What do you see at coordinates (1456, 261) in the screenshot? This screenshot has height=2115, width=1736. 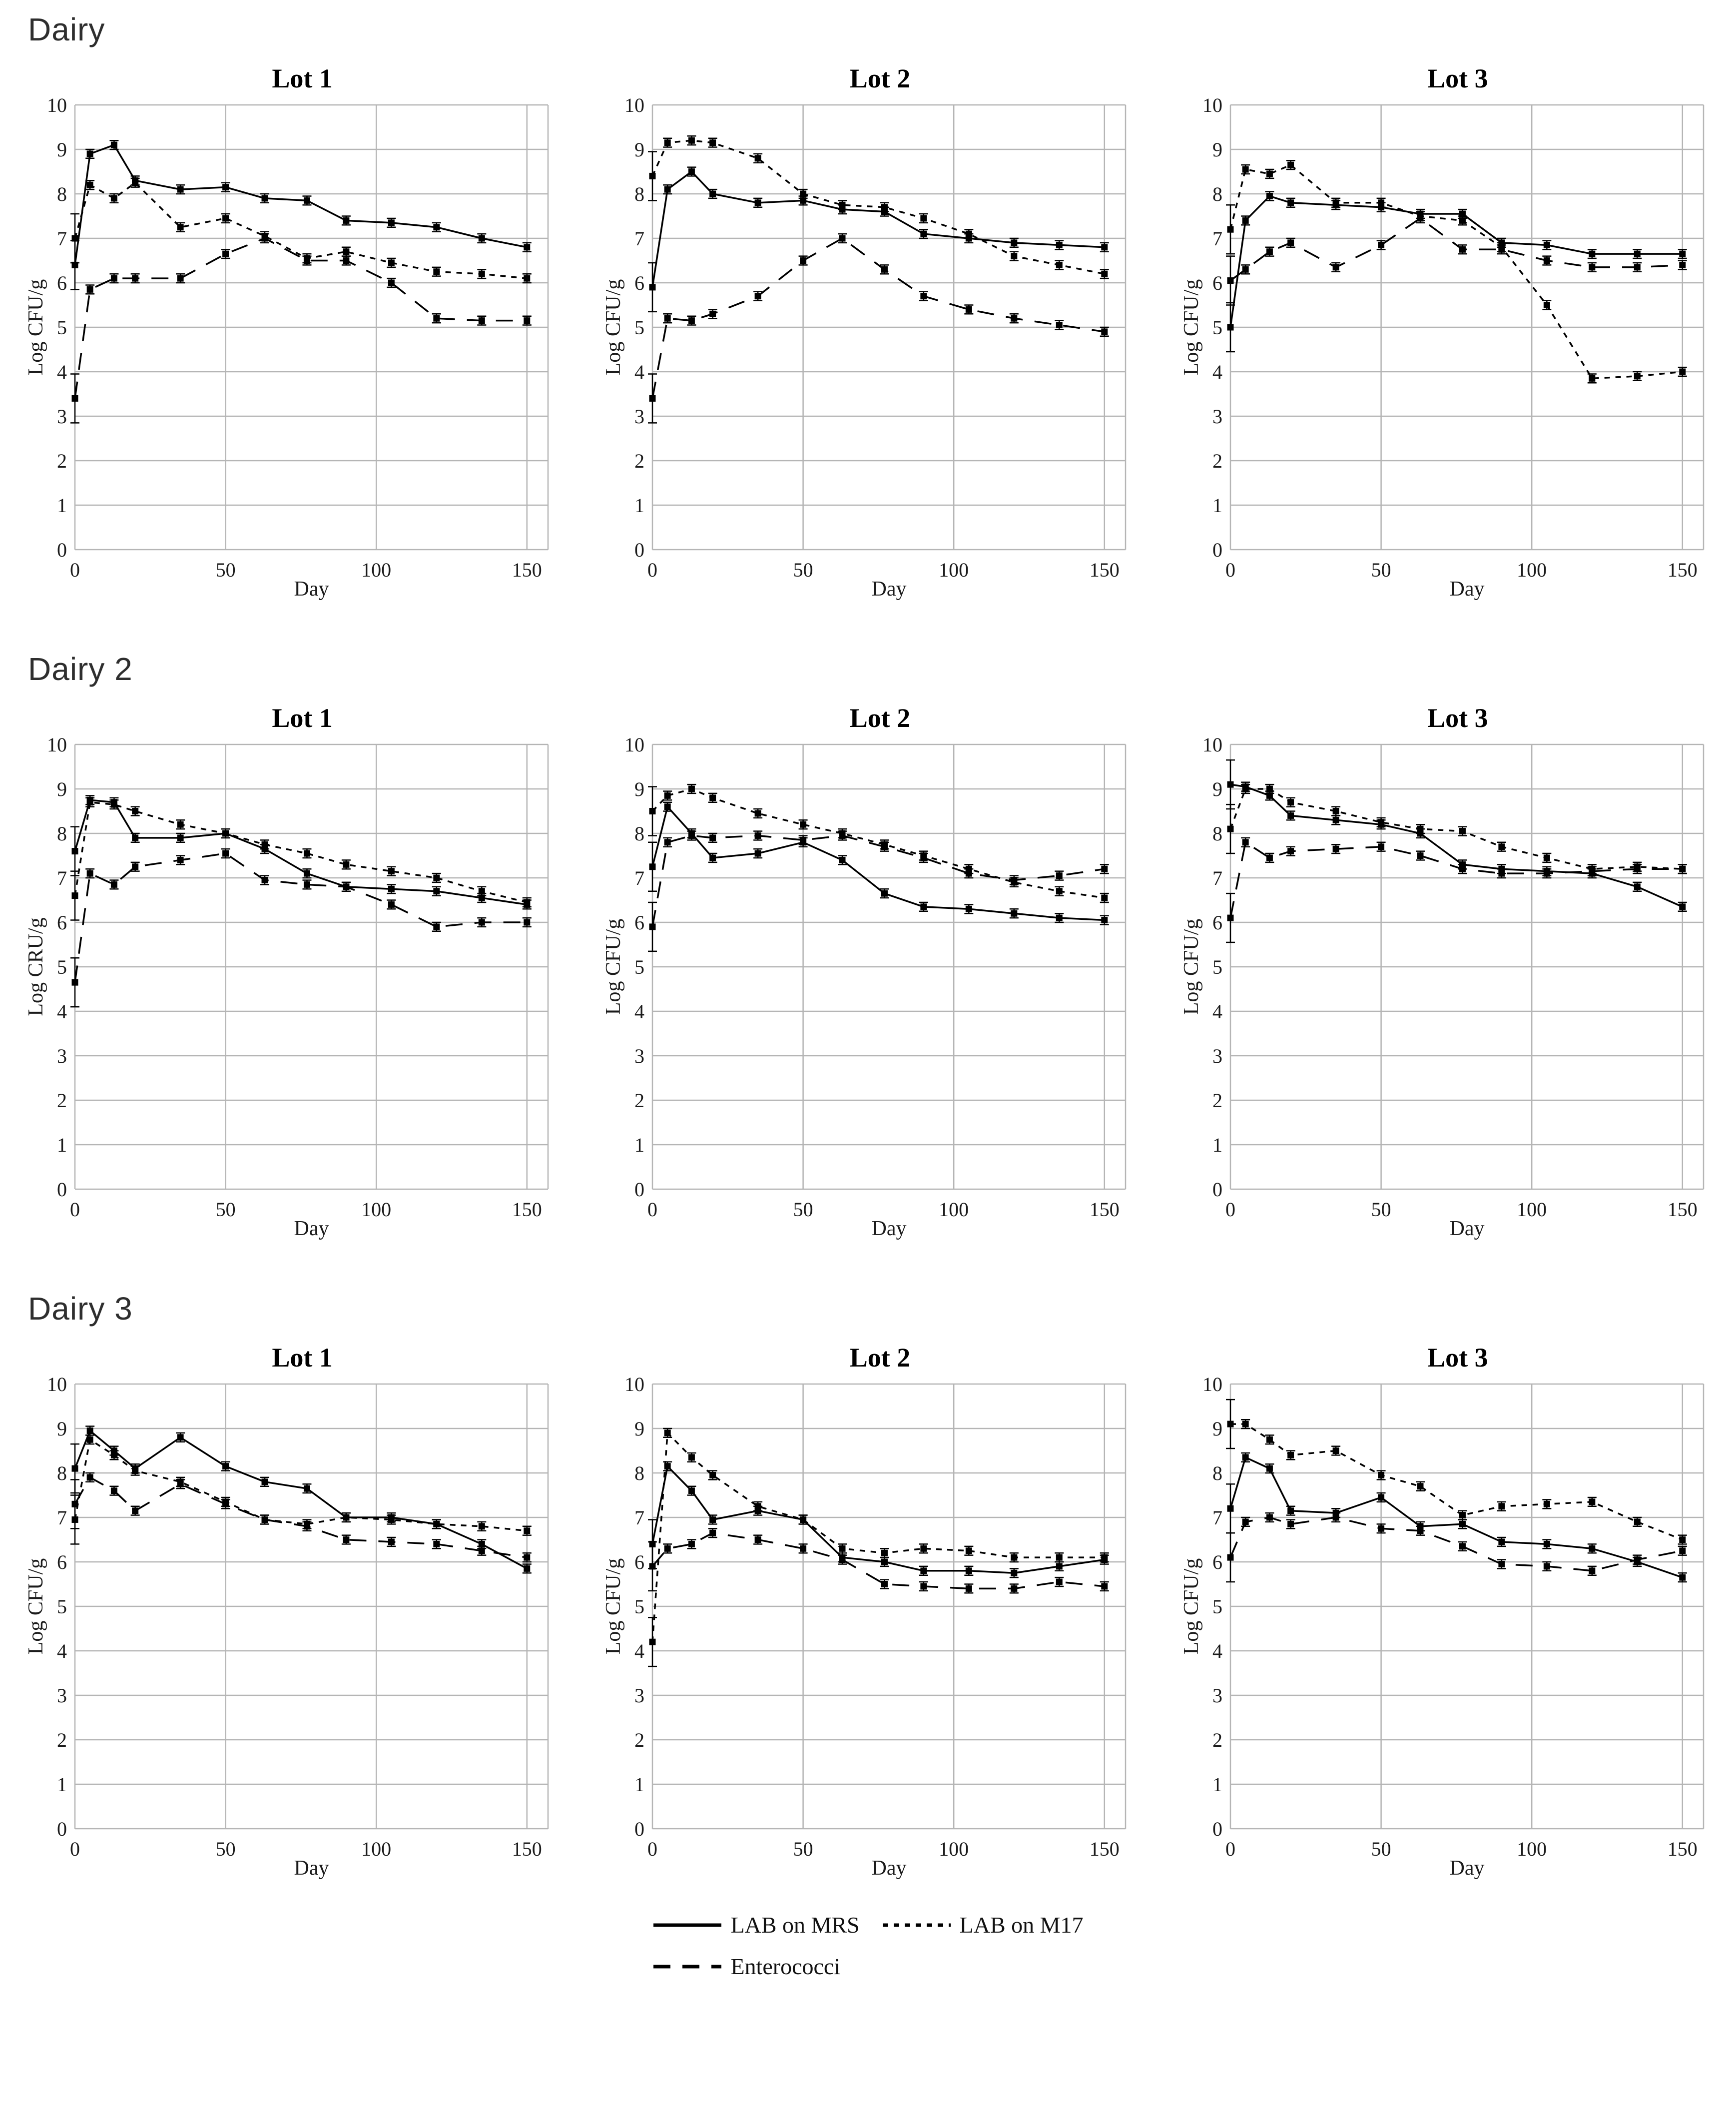 I see `series-line-lab-on-mrs` at bounding box center [1456, 261].